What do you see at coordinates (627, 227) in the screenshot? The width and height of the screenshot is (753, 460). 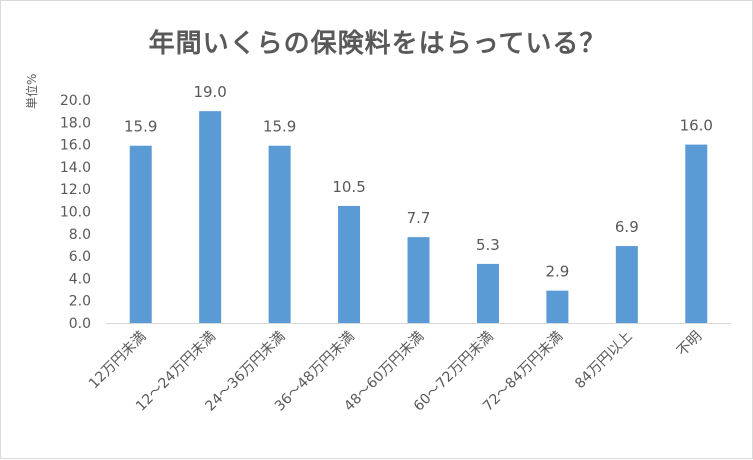 I see `data-label: 6.9` at bounding box center [627, 227].